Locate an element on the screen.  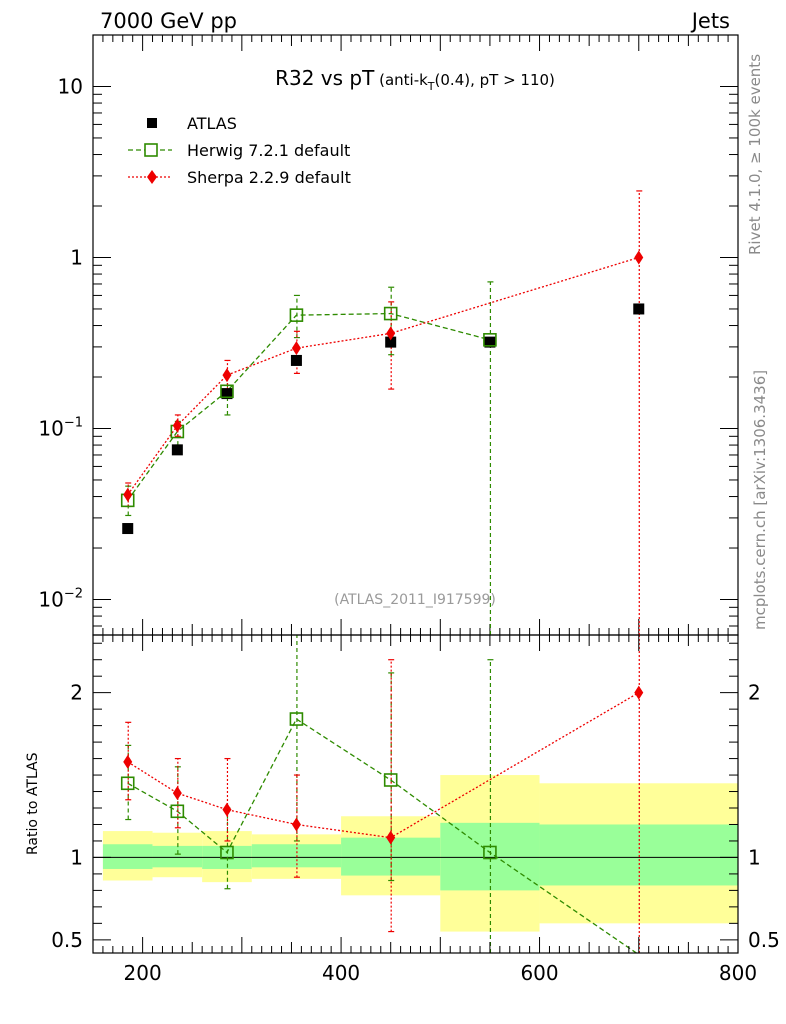
plot-title: R32 vs pT (anti-kT(0.4), pT > 110) is located at coordinates (415, 79).